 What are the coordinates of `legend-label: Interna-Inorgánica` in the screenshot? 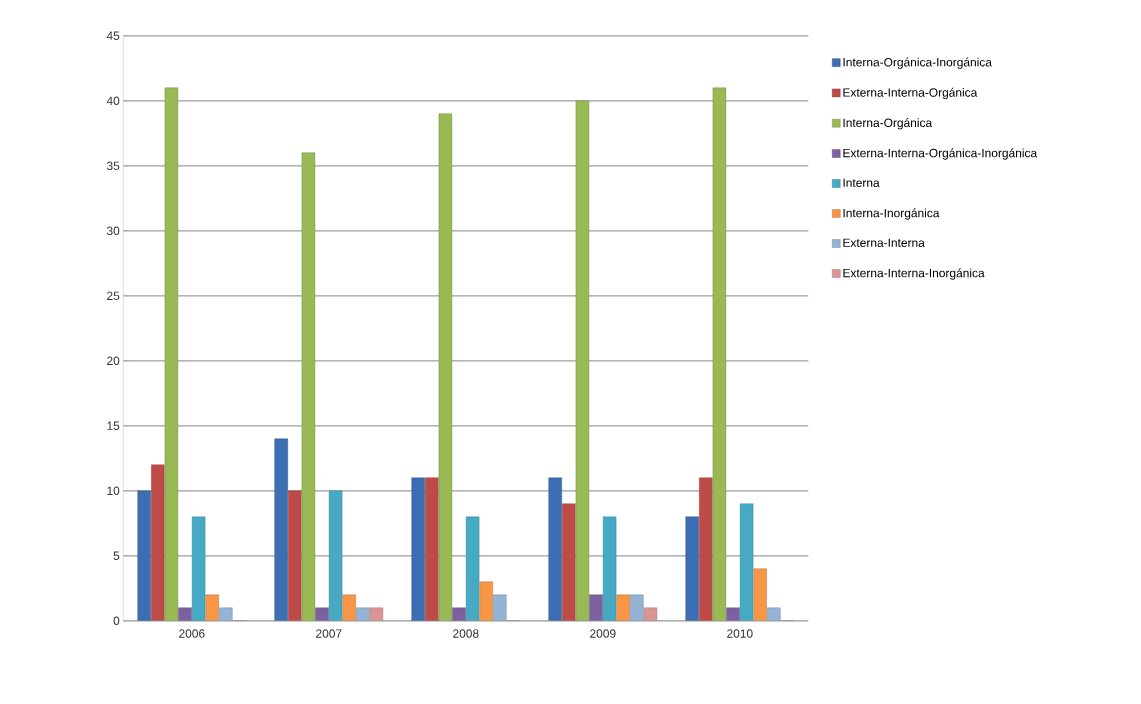 It's located at (891, 214).